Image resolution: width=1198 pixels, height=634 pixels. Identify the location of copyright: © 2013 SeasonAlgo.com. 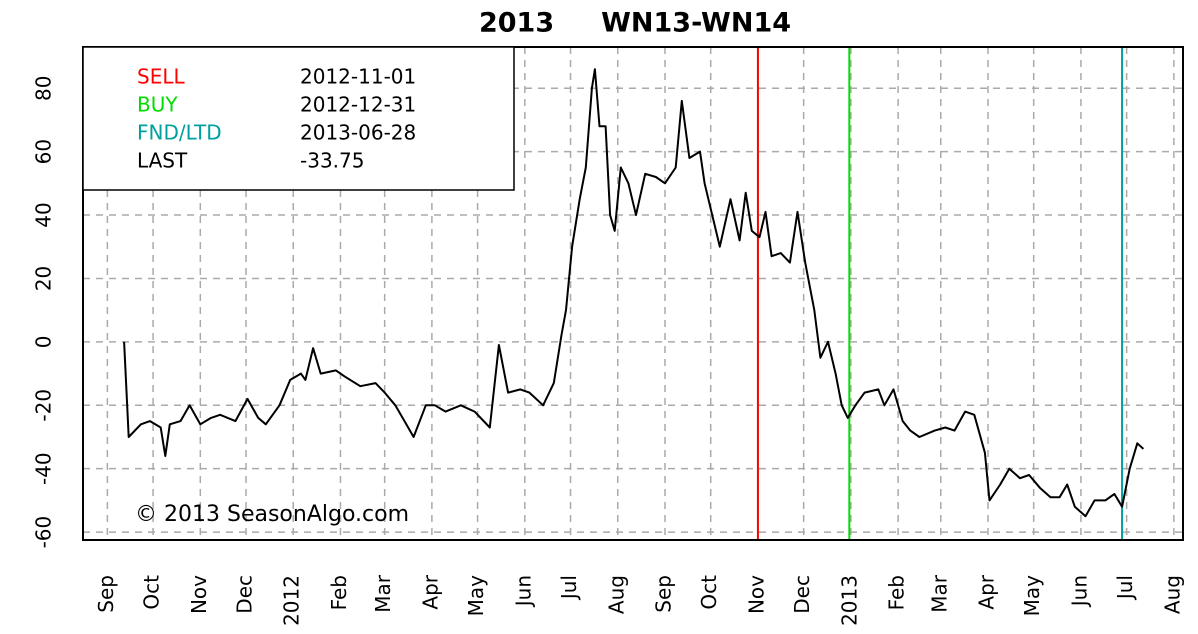
(272, 514).